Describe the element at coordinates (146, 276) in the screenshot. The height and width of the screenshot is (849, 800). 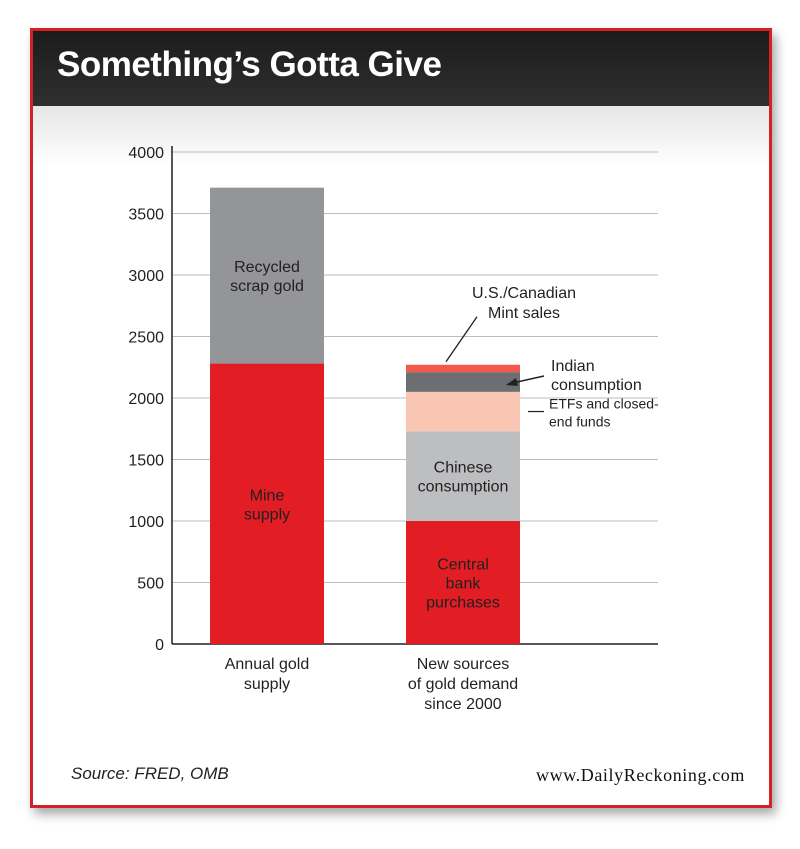
I see `y-tick-label: 3000` at that location.